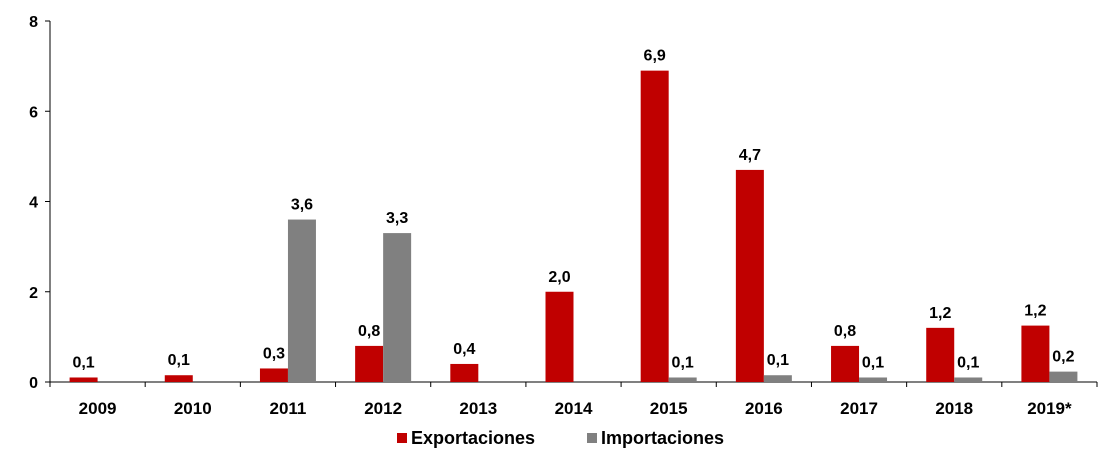  Describe the element at coordinates (954, 408) in the screenshot. I see `x-tick-label: 2018` at that location.